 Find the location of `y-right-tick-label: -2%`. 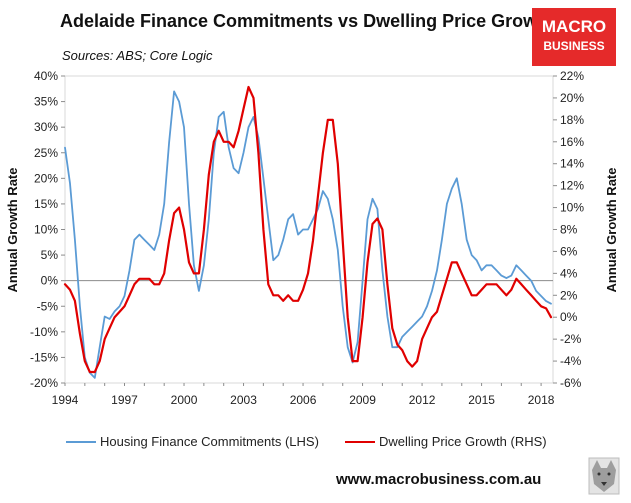

y-right-tick-label: -2% is located at coordinates (571, 339).